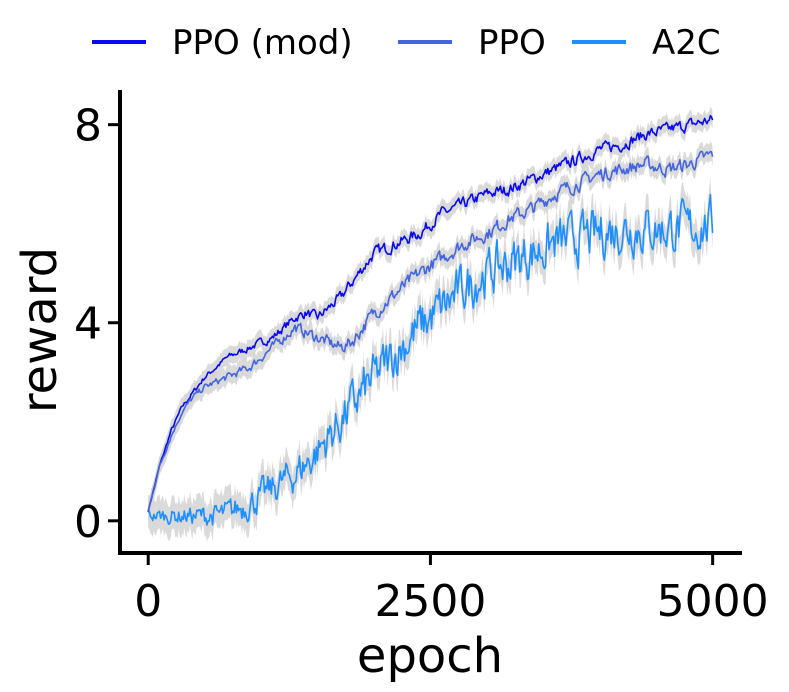  I want to click on y-ticks: 0 4 8, so click(97, 324).